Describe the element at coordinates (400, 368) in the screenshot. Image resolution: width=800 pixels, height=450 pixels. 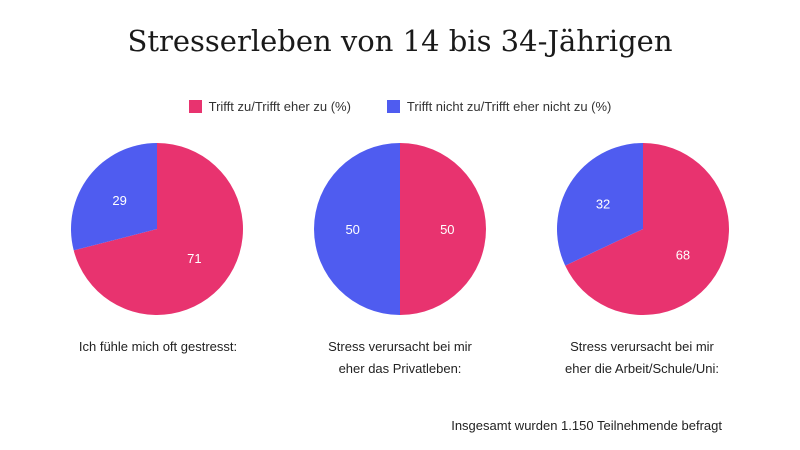
I see `pie-label-2-line-2: eher das Privatleben:` at that location.